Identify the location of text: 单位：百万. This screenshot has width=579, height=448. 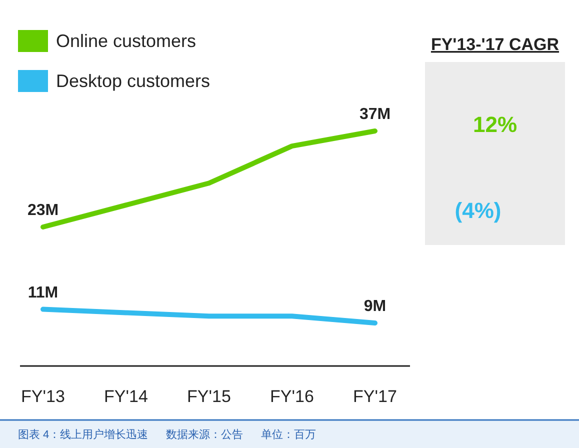
(288, 434).